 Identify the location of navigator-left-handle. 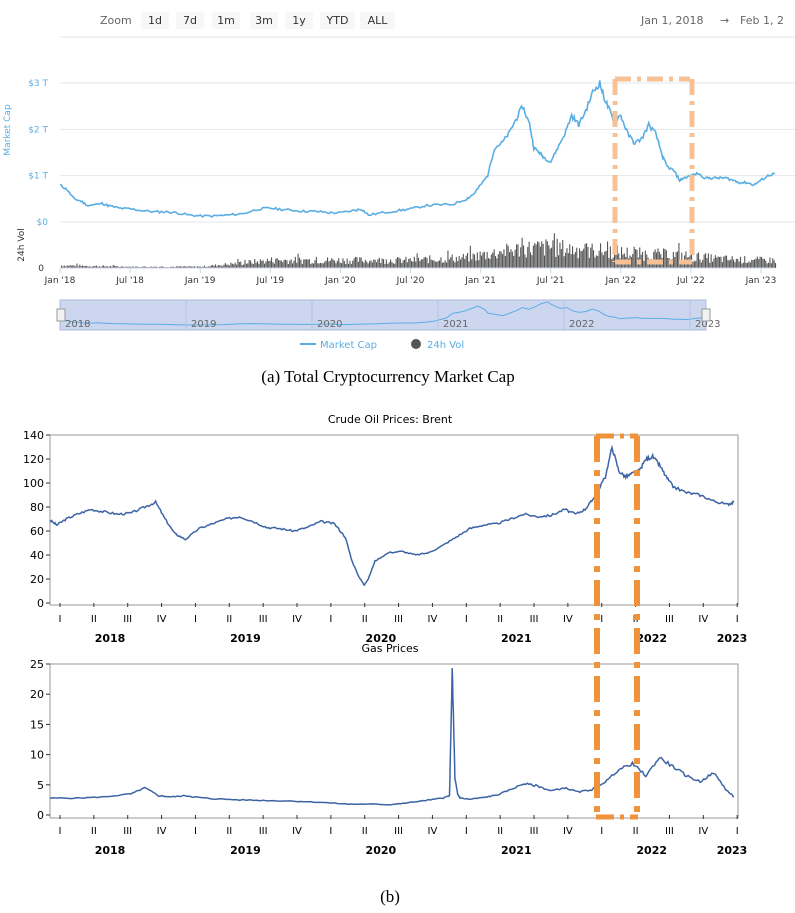
(61, 315).